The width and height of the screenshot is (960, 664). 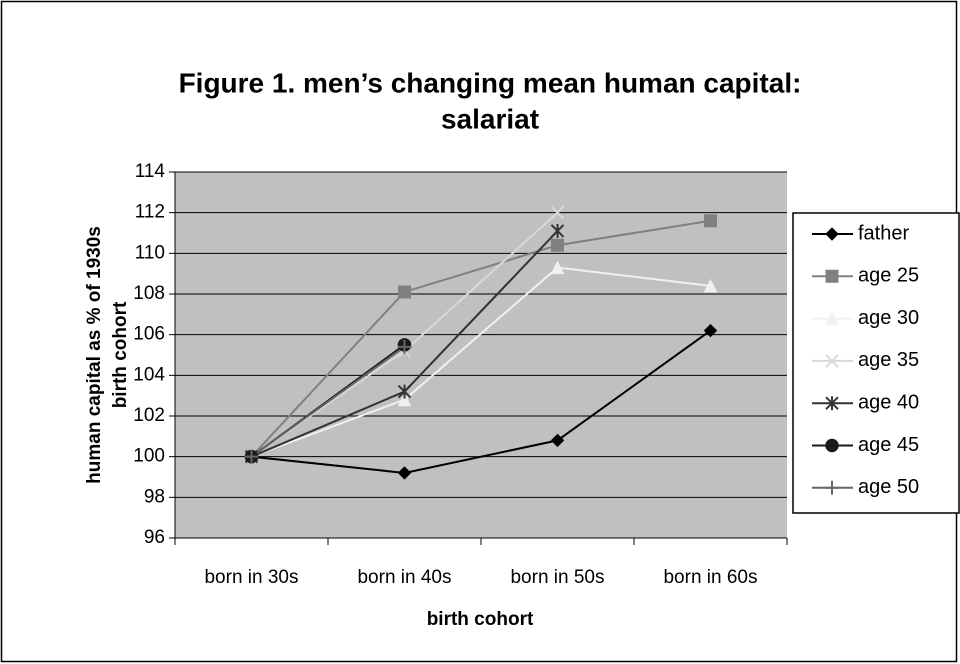 I want to click on y-axis-title: human capital as % of 1930s, so click(x=94, y=355).